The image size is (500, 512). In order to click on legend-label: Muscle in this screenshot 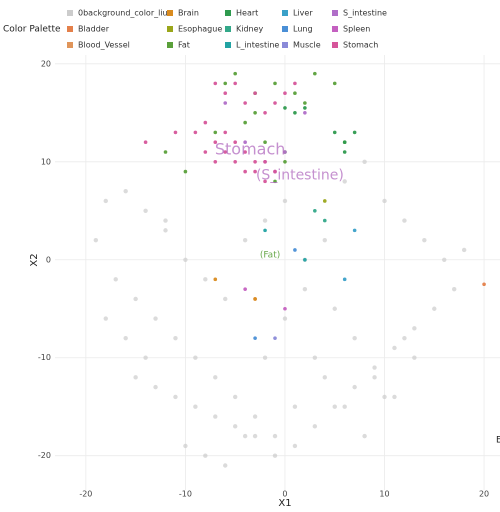, I will do `click(307, 45)`.